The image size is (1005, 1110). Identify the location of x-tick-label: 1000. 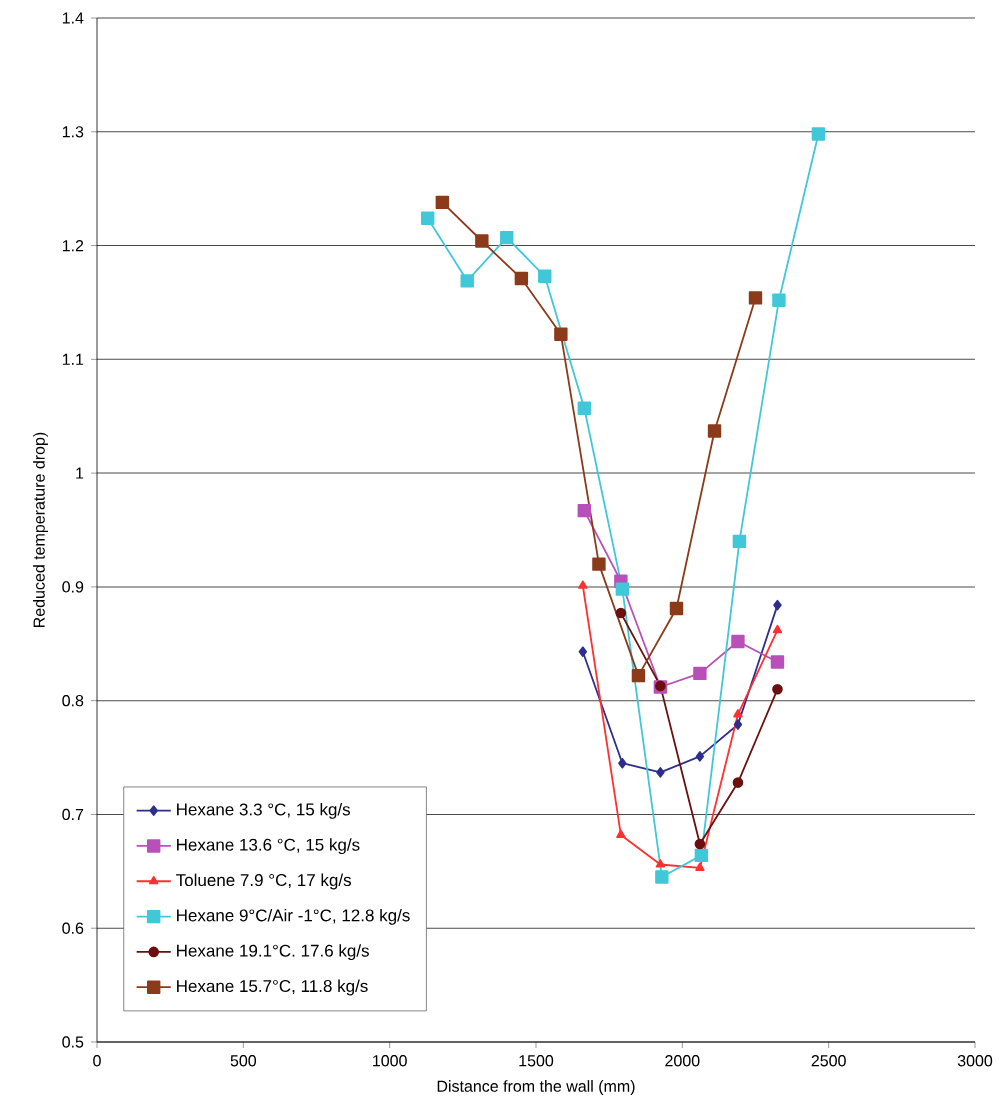
(390, 1061).